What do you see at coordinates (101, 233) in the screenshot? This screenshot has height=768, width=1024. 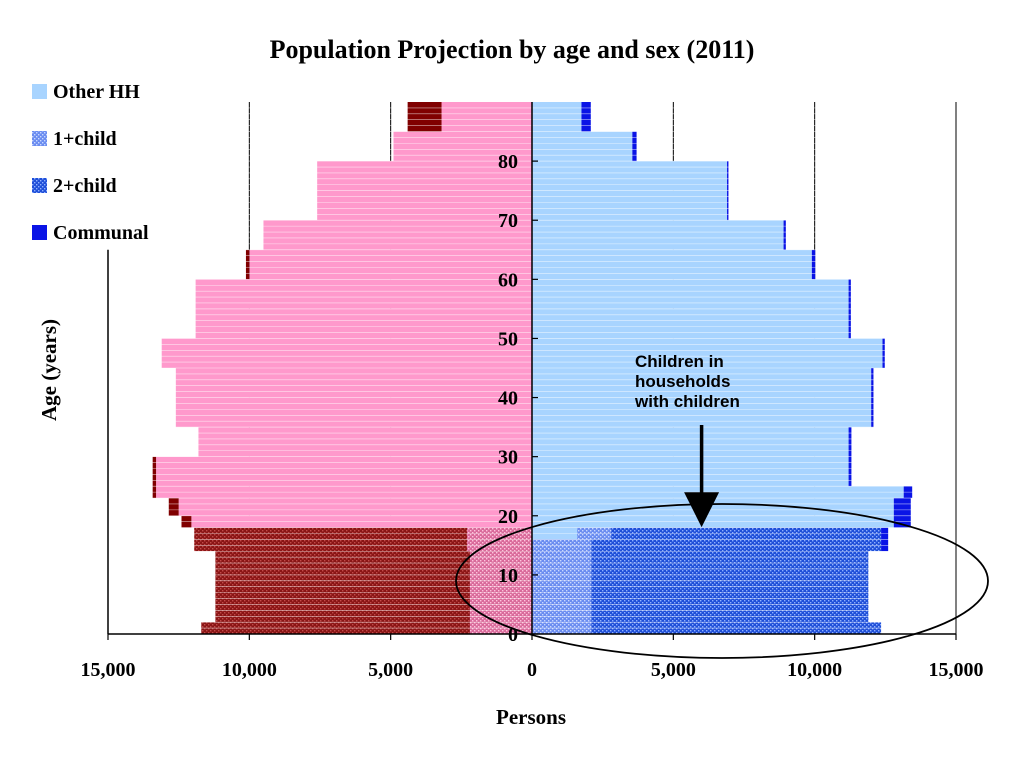 I see `legend-label: Communal` at bounding box center [101, 233].